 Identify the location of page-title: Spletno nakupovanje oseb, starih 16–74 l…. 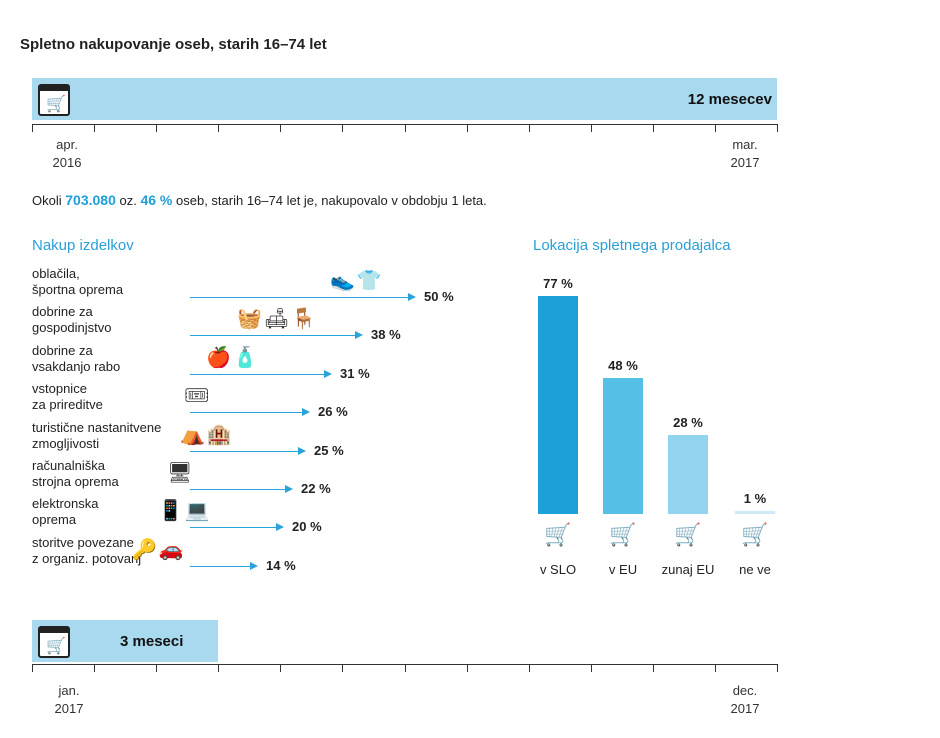
(173, 44).